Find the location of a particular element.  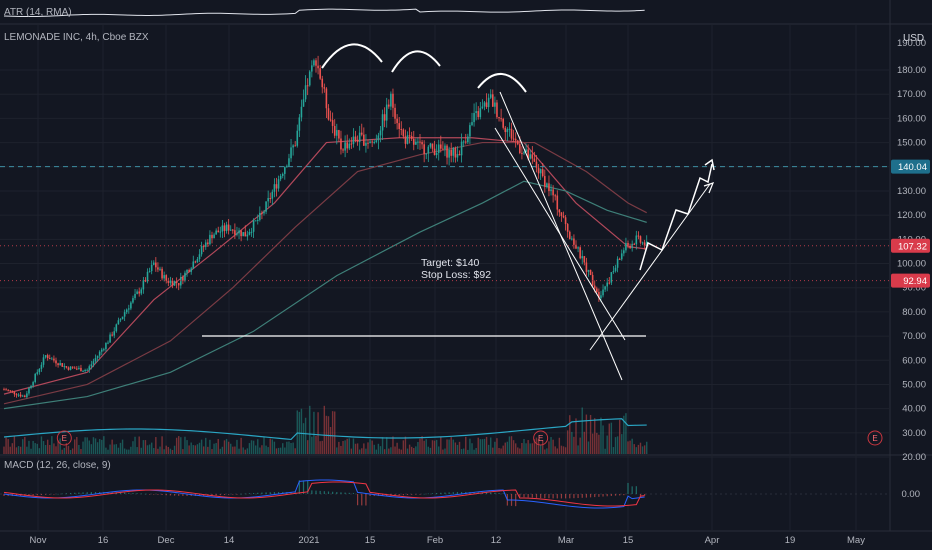

atr-indicator-label: ATR (14, RMA) is located at coordinates (38, 12).